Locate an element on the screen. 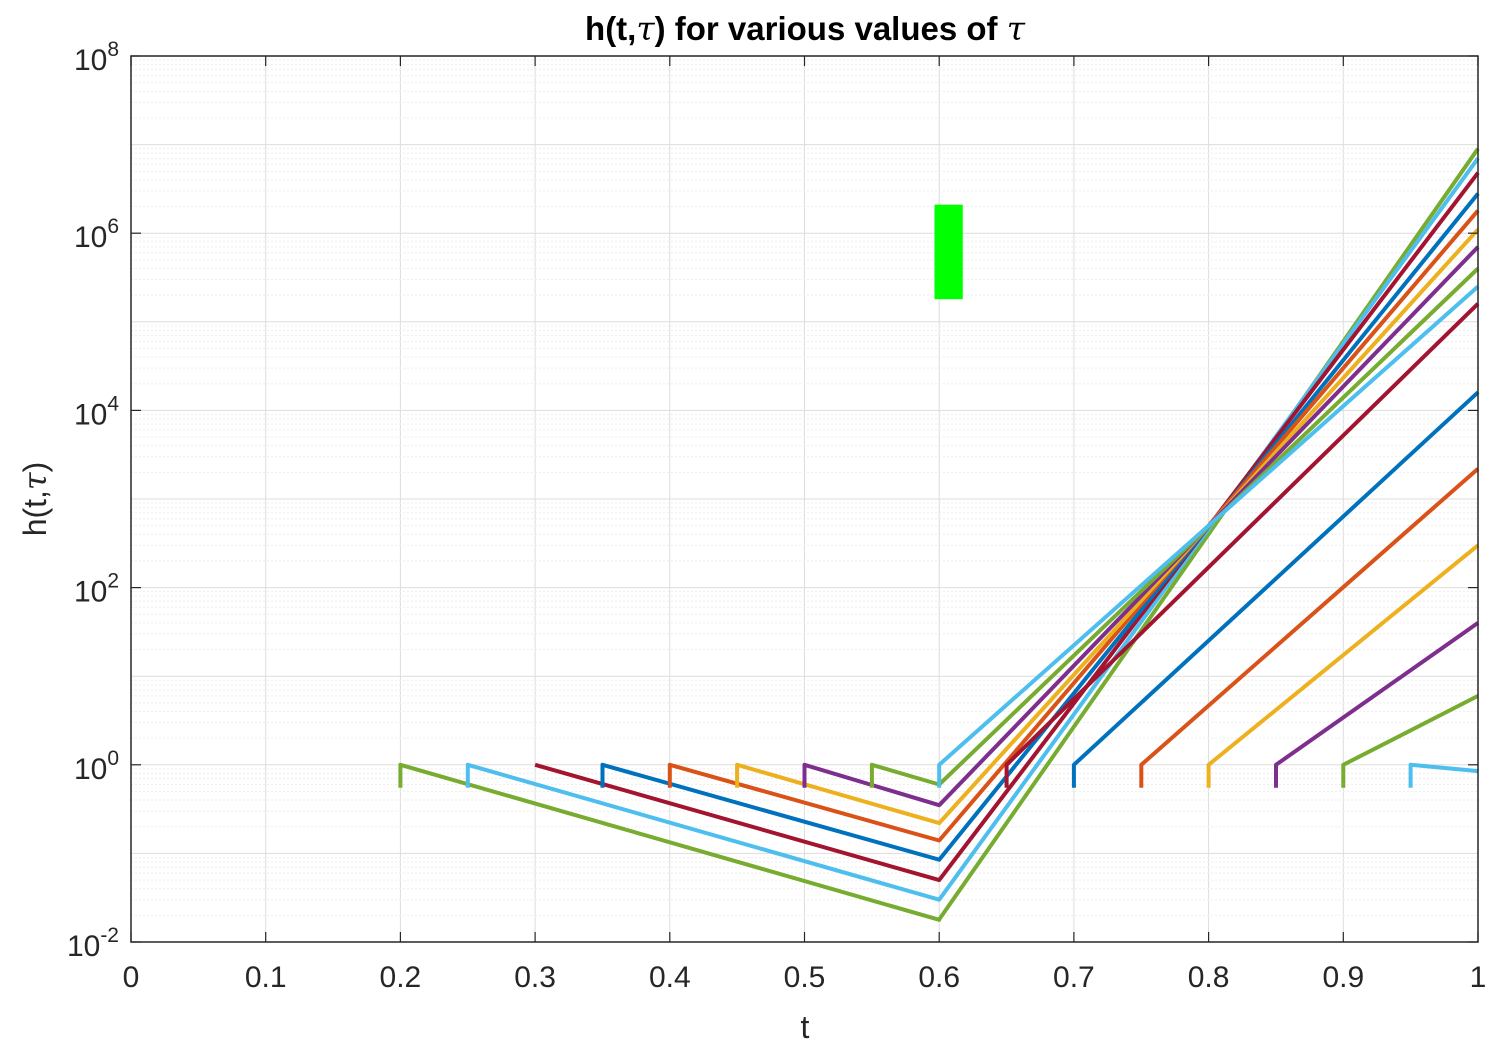  y-tick-label: 10⁶ is located at coordinates (96, 234).